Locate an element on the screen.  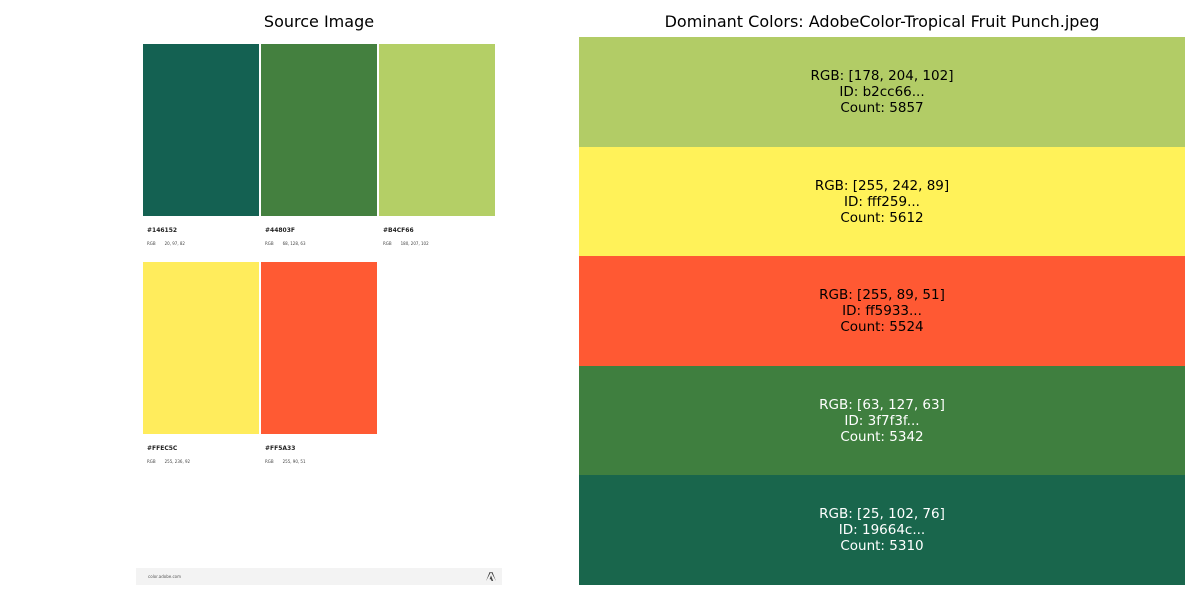
swatch-rgb-value: 255, 90, 51 is located at coordinates (294, 461).